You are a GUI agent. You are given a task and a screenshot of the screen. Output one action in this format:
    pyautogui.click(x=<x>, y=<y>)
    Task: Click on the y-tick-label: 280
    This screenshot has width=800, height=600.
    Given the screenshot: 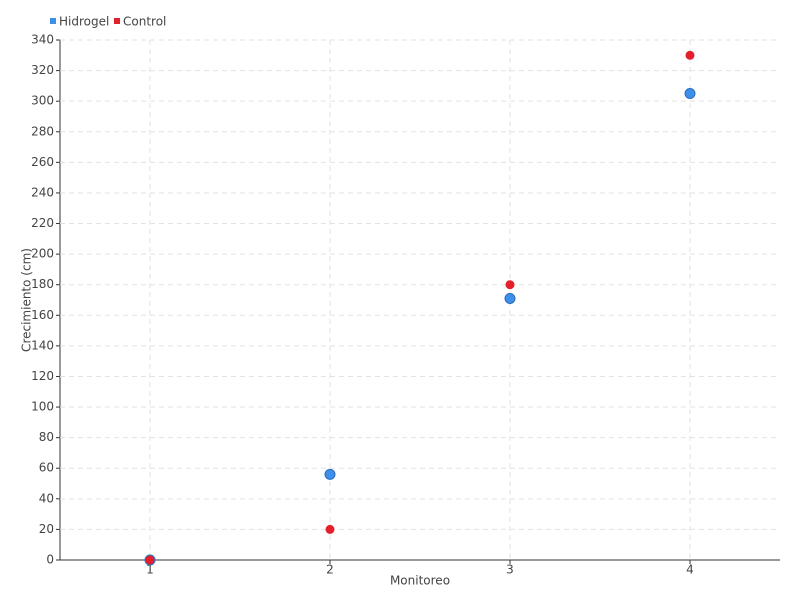 What is the action you would take?
    pyautogui.click(x=42, y=131)
    